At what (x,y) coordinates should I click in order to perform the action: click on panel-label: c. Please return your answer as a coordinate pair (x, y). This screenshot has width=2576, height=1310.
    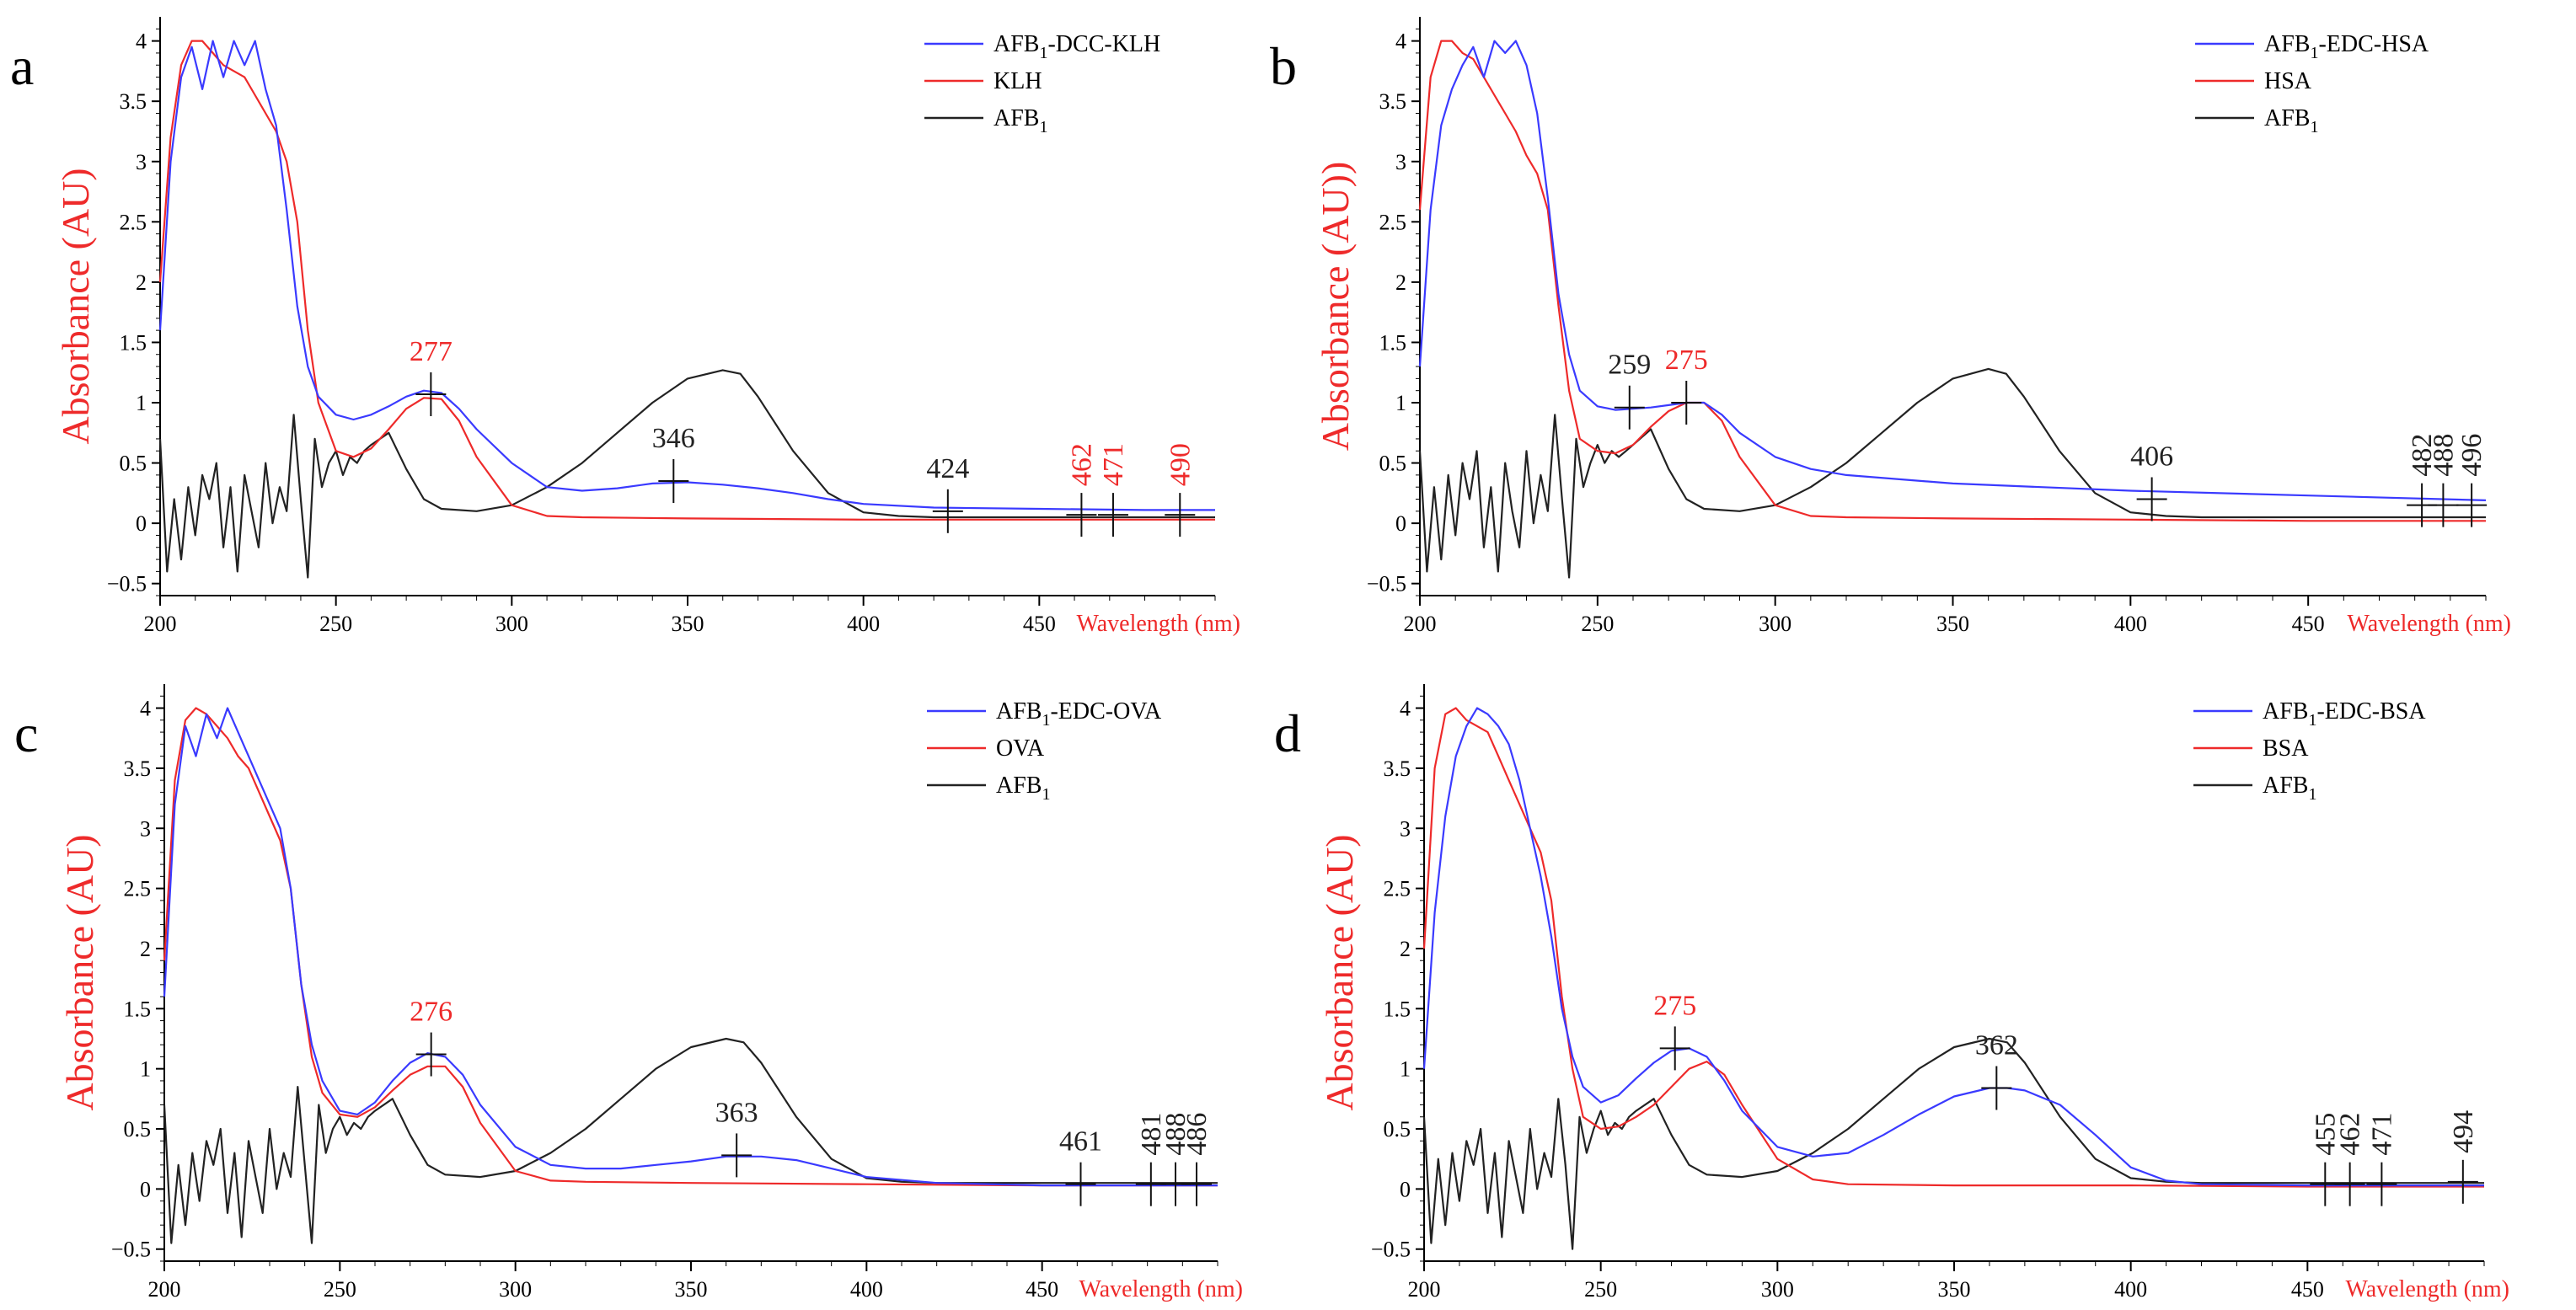
    Looking at the image, I should click on (26, 733).